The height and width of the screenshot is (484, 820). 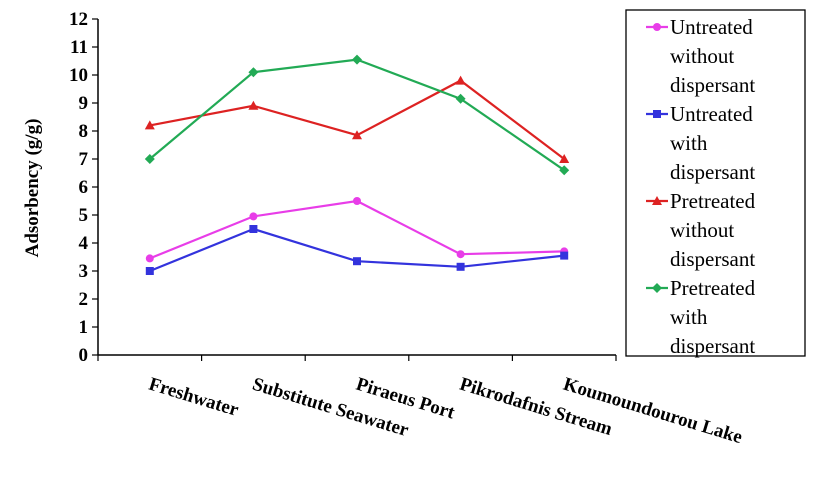 I want to click on y-tick-label: 6, so click(x=84, y=187).